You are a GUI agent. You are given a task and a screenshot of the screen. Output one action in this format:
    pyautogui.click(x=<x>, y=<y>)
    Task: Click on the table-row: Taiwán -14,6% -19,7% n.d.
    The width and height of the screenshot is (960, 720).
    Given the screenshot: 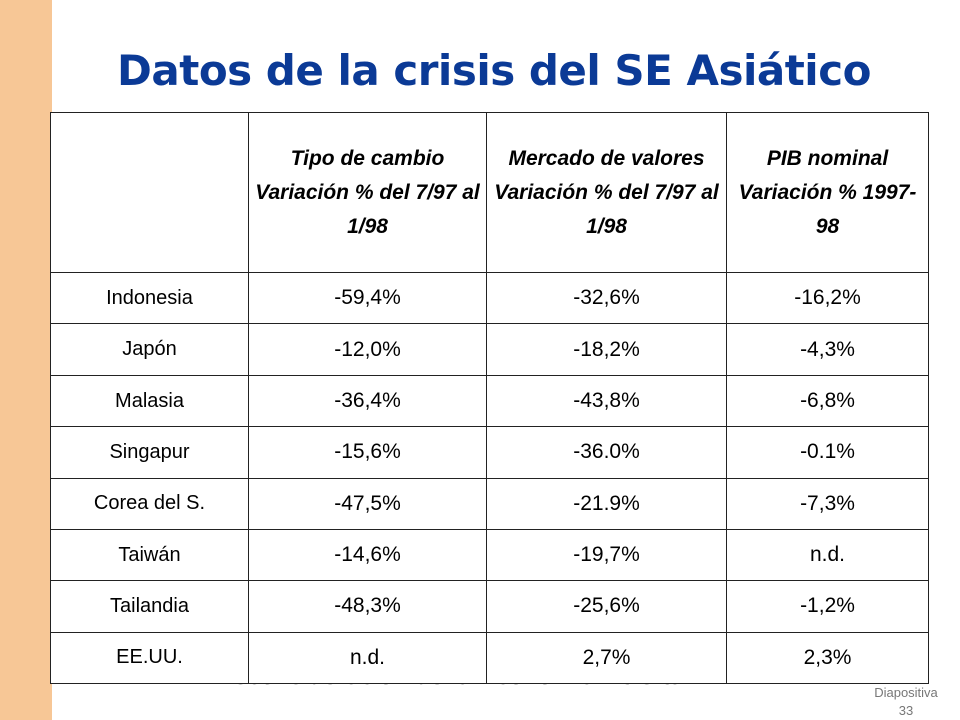 What is the action you would take?
    pyautogui.click(x=489, y=555)
    